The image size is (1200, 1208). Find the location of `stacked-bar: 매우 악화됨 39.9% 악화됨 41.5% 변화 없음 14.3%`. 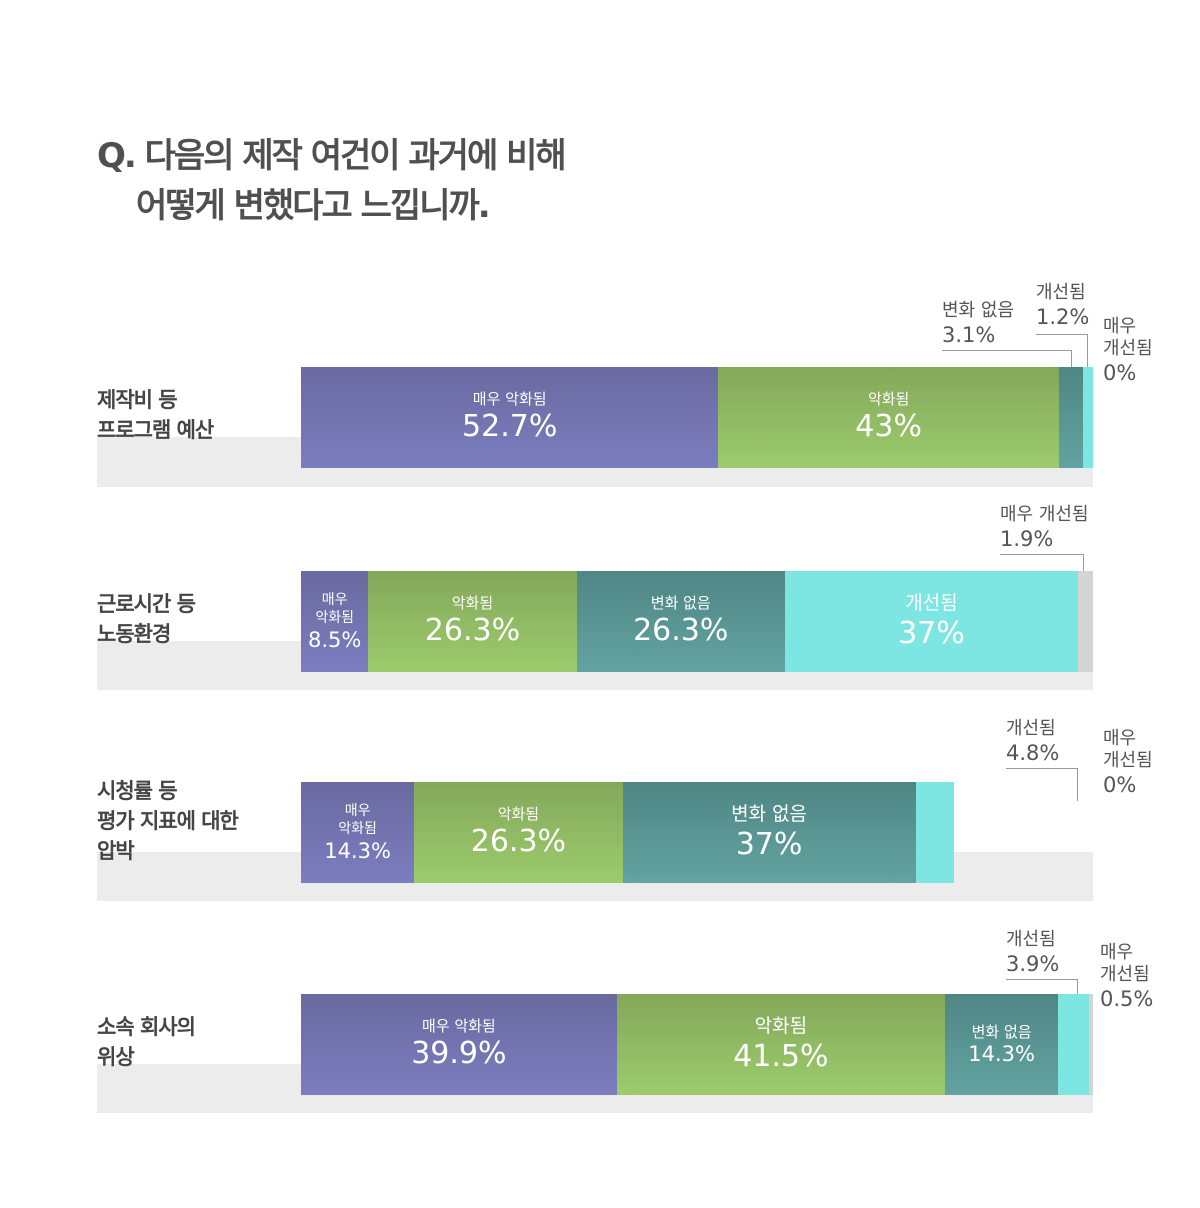

stacked-bar: 매우 악화됨 39.9% 악화됨 41.5% 변화 없음 14.3% is located at coordinates (697, 1044).